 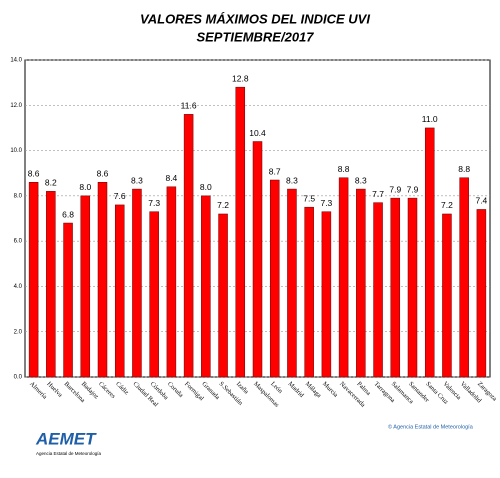 What do you see at coordinates (38, 391) in the screenshot?
I see `x-tick-label: Almería` at bounding box center [38, 391].